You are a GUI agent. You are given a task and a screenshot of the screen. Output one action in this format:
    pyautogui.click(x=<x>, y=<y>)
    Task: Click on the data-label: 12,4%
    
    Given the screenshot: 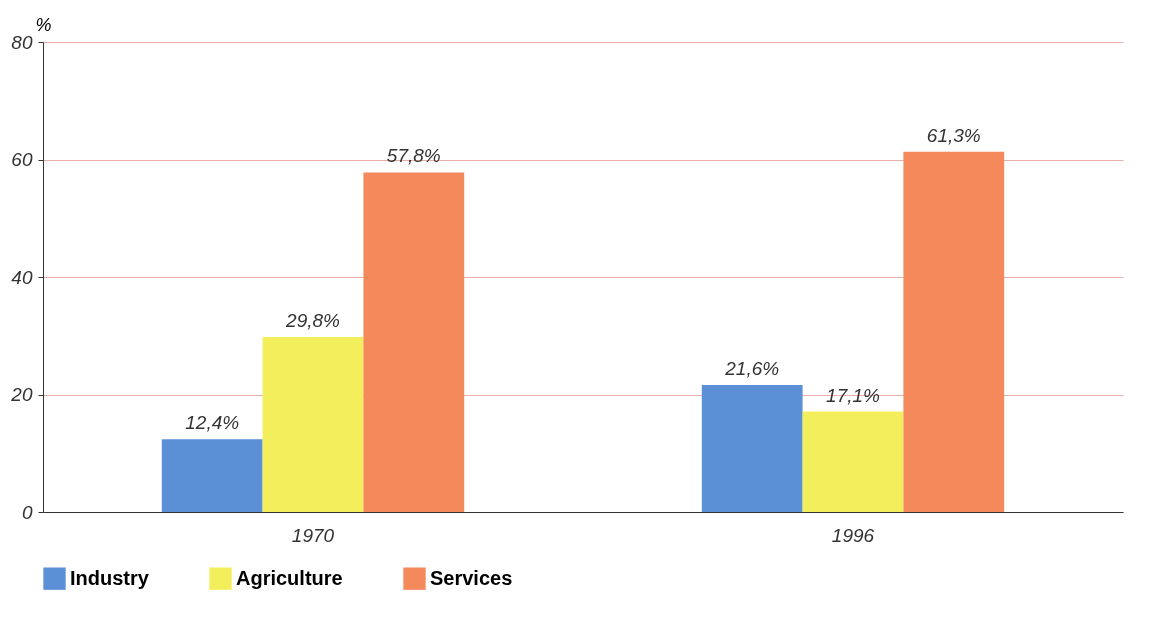 What is the action you would take?
    pyautogui.click(x=212, y=423)
    